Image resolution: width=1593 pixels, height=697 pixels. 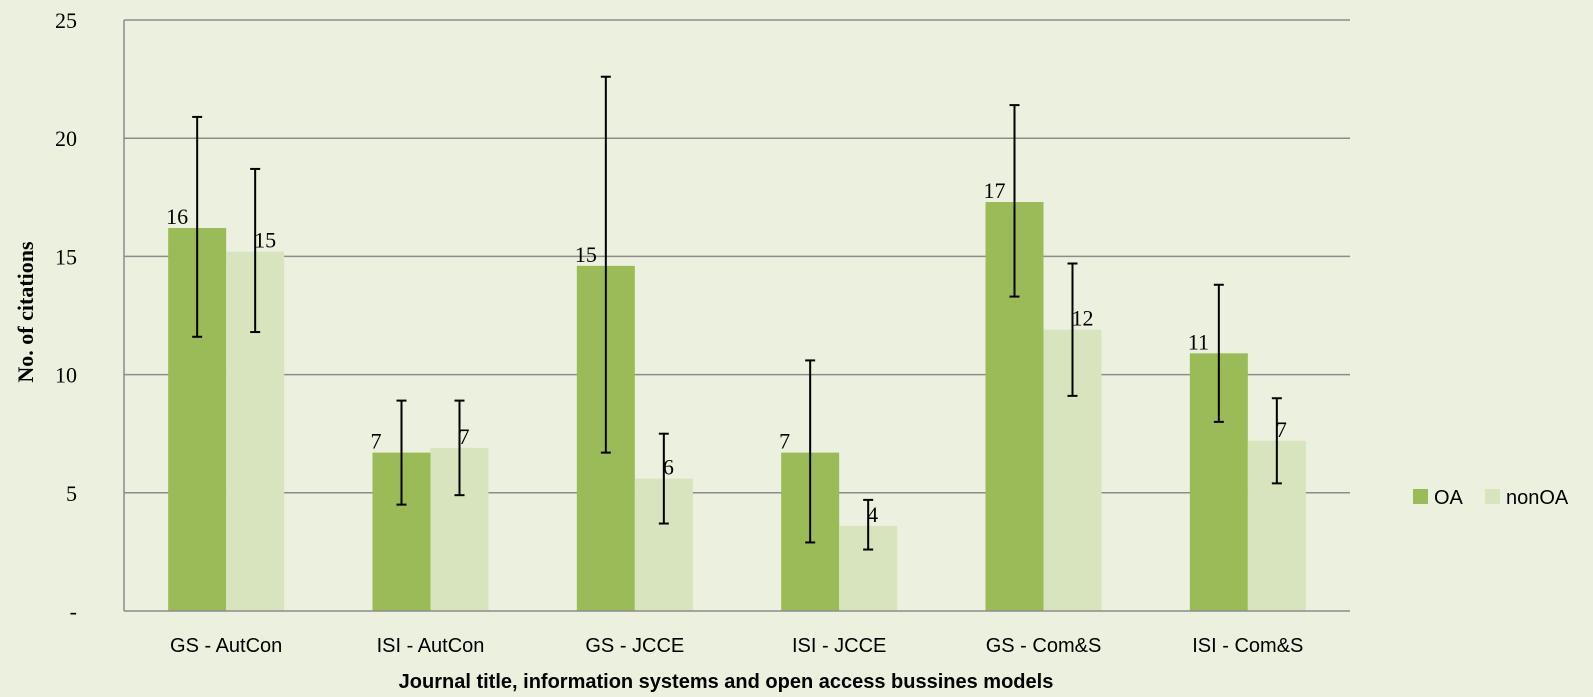 I want to click on data-label-nonoa: 6, so click(x=668, y=467).